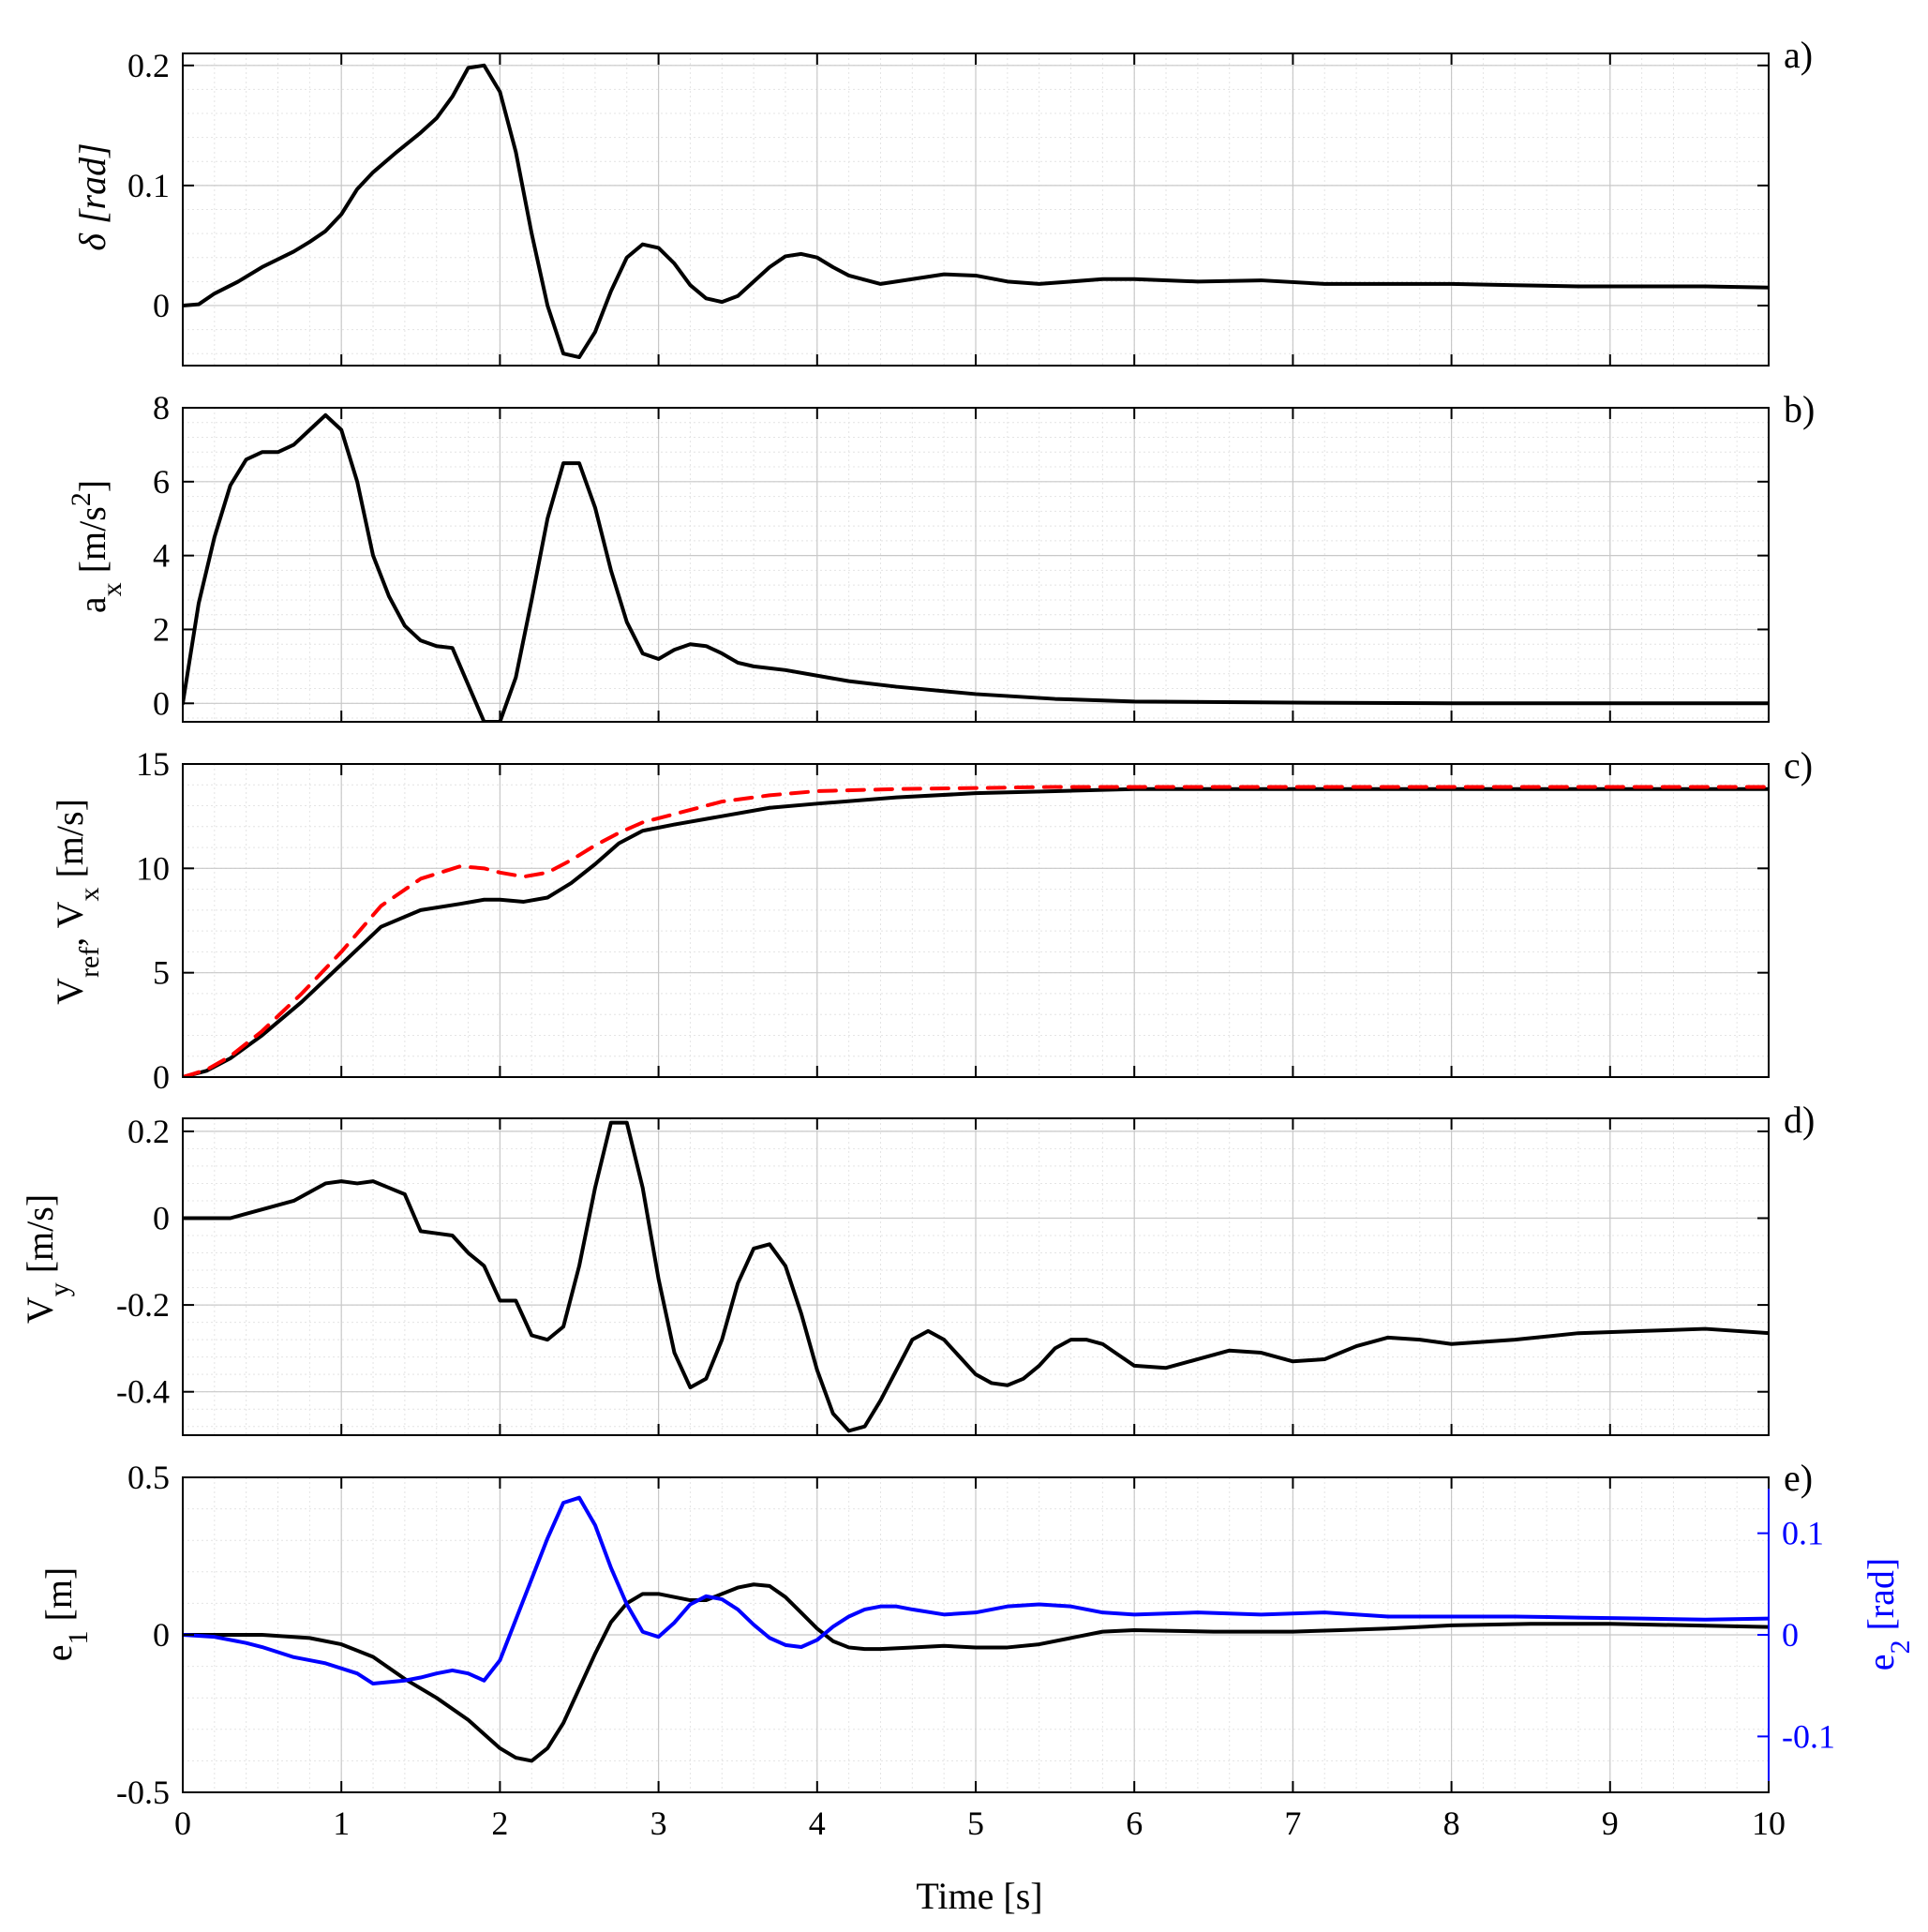  What do you see at coordinates (499, 1824) in the screenshot?
I see `x-tick-label: 2` at bounding box center [499, 1824].